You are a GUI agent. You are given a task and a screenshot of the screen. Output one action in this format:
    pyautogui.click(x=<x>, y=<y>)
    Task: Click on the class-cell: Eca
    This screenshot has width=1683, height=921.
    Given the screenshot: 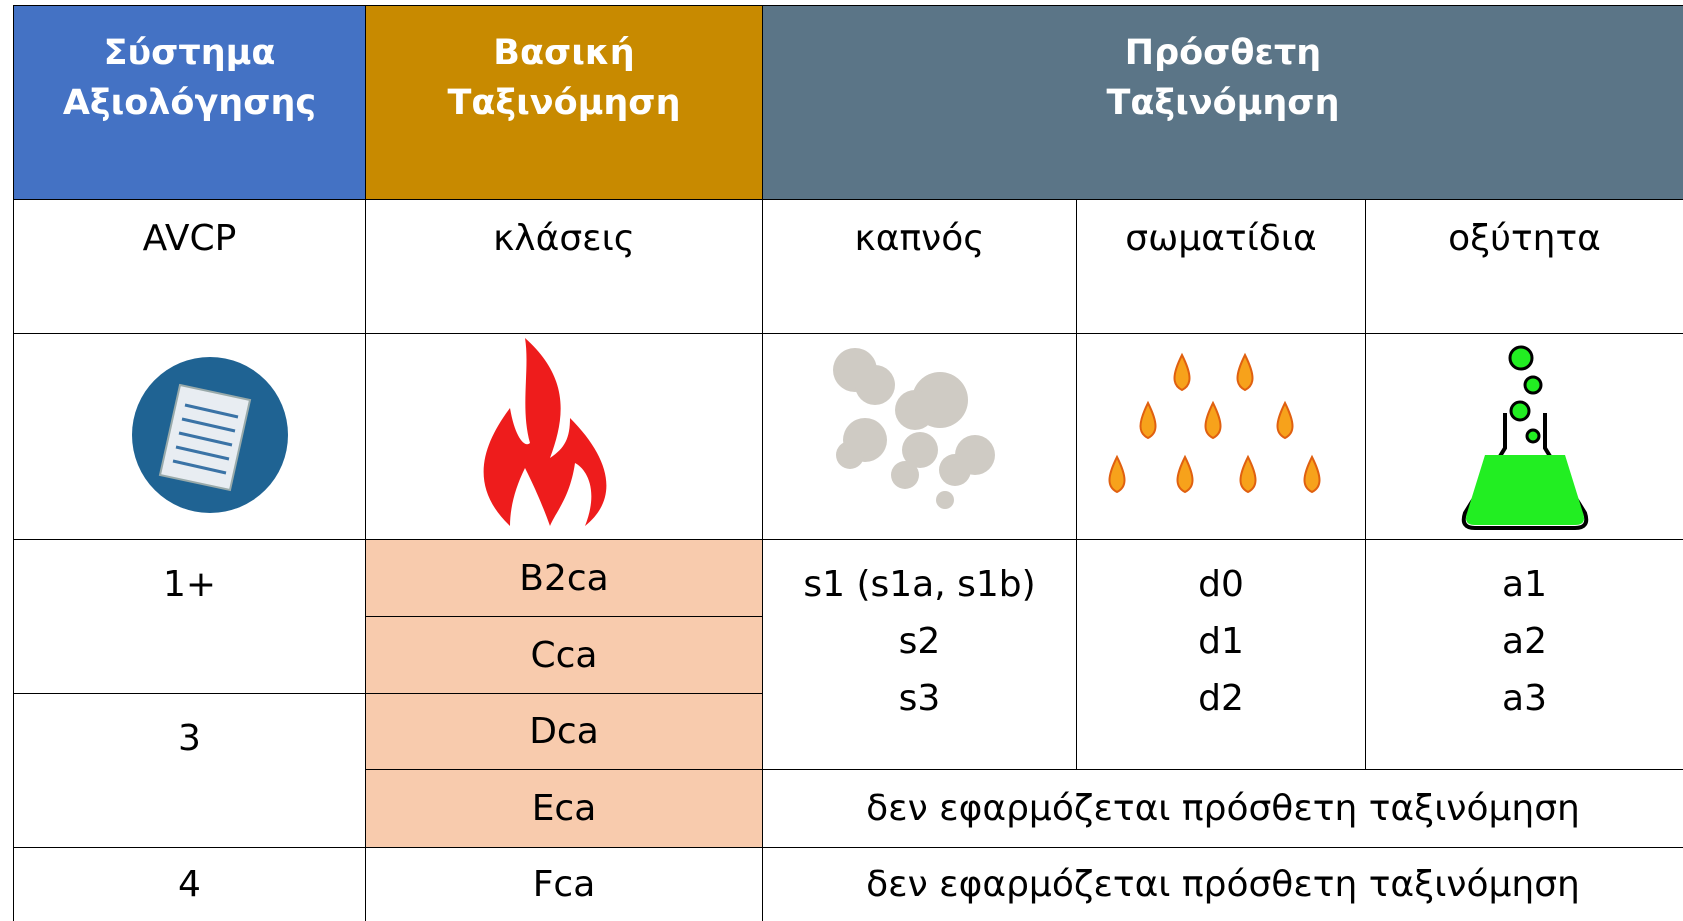 What is the action you would take?
    pyautogui.click(x=564, y=808)
    